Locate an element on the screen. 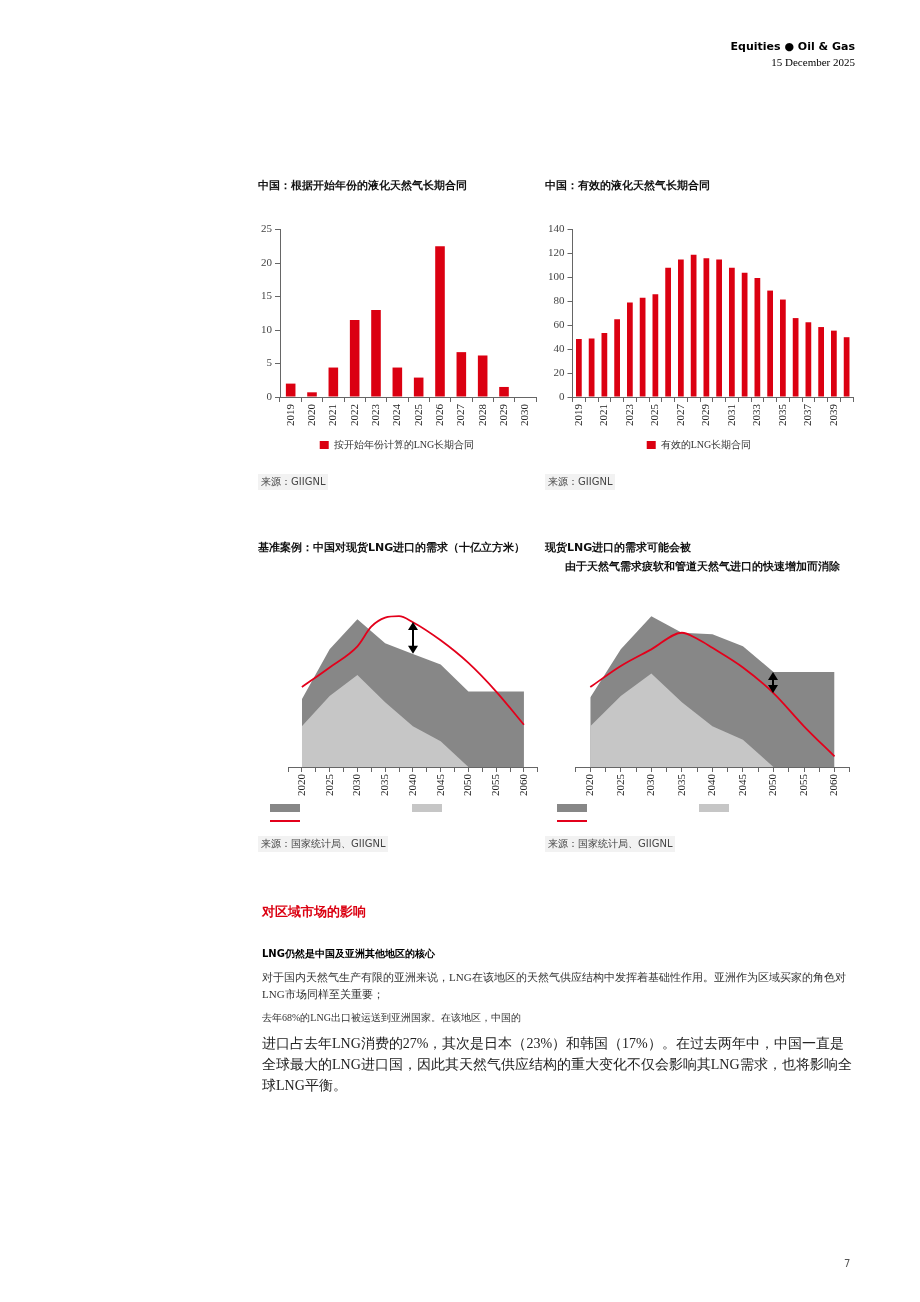 The height and width of the screenshot is (1302, 920). x-tick-label: 2031 is located at coordinates (730, 415).